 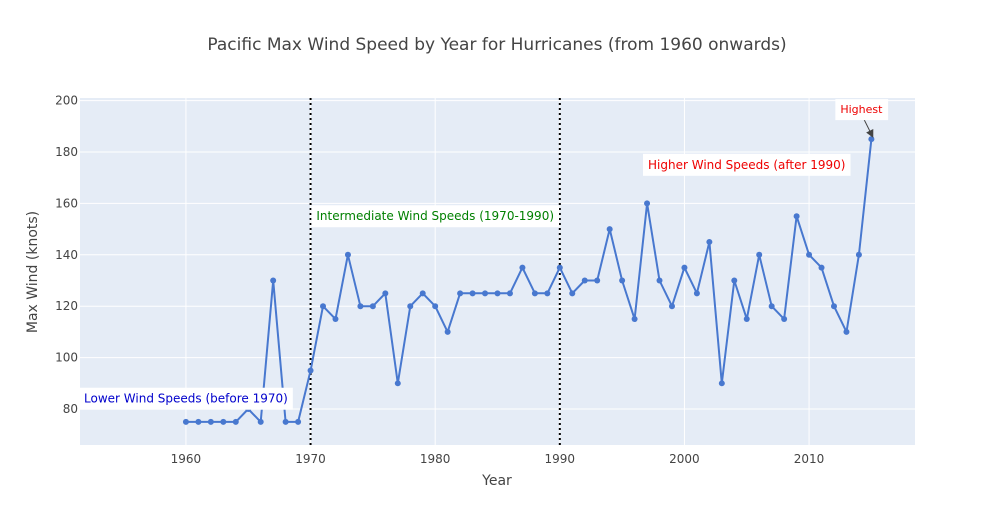 I want to click on annotation-highest: Highest, so click(x=862, y=110).